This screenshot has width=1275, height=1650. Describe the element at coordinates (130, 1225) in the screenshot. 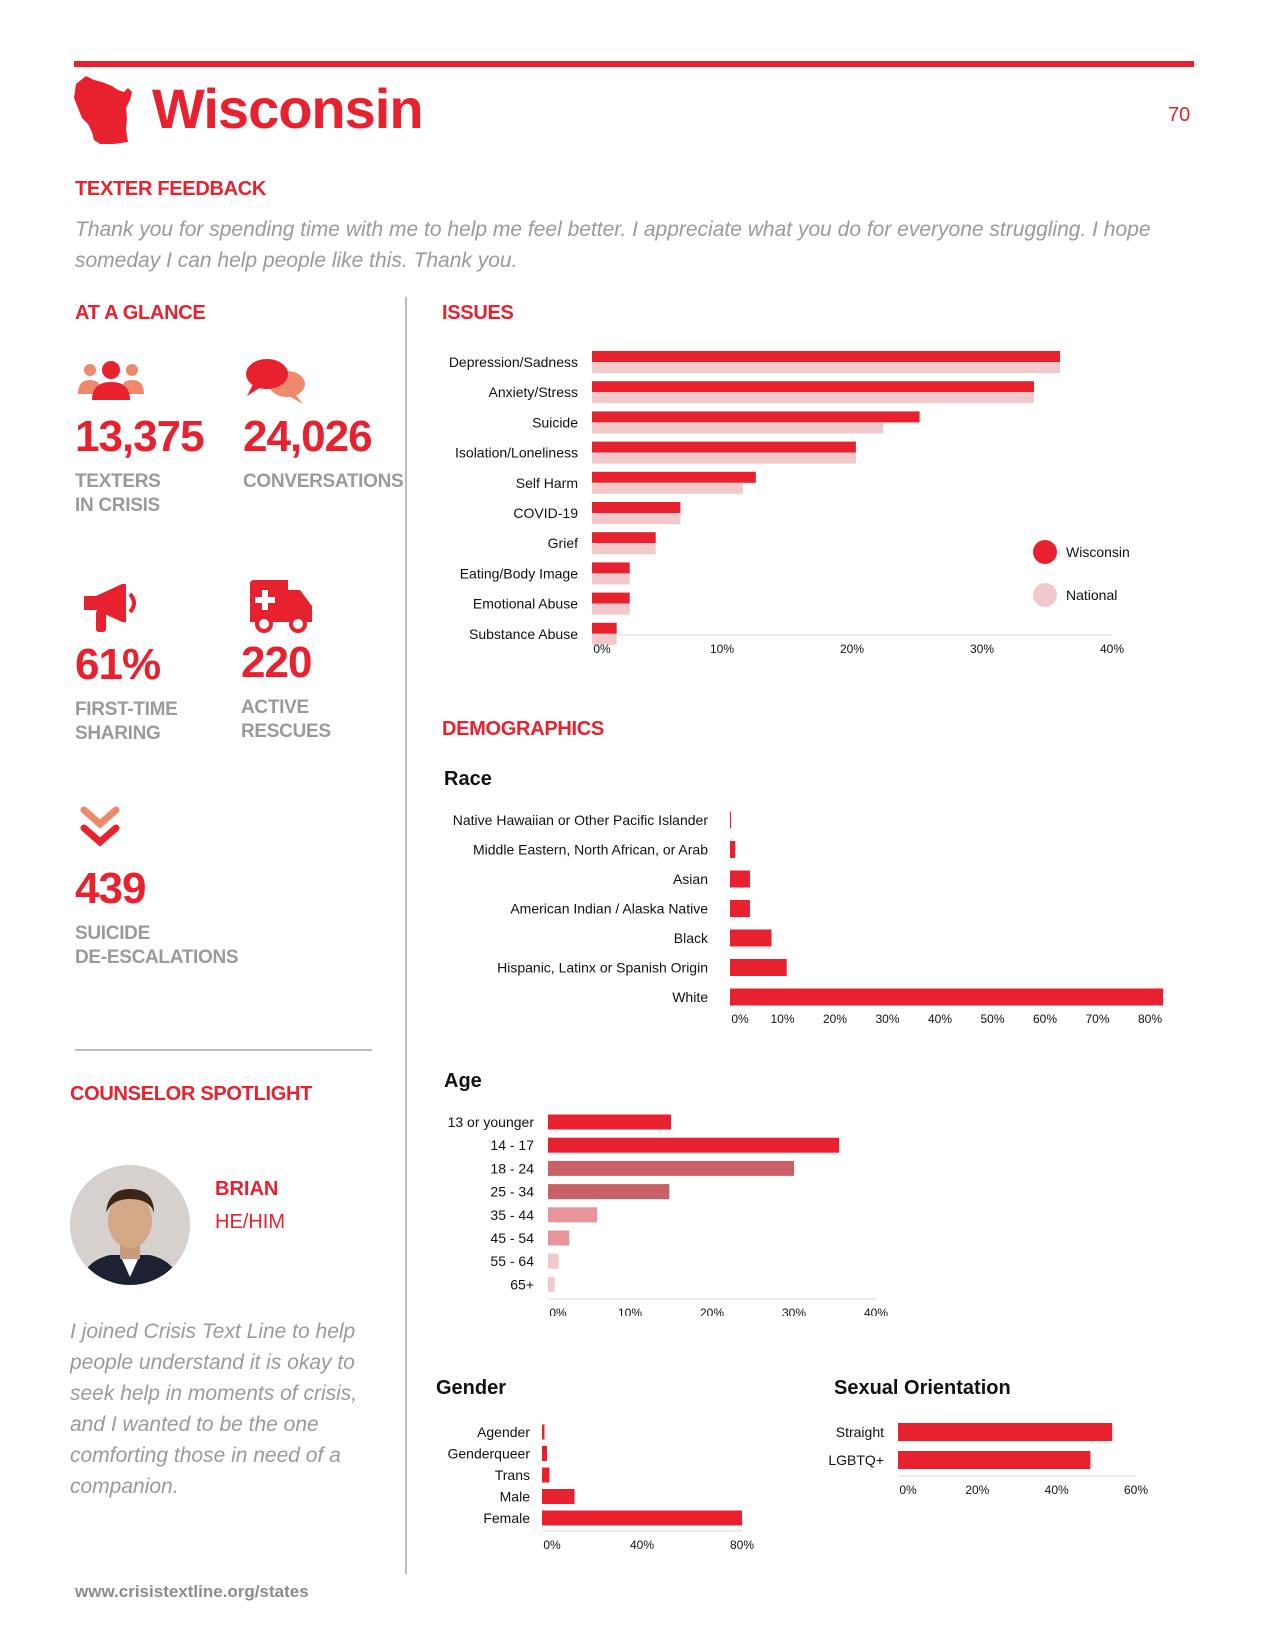

I see `counselor-photo` at that location.